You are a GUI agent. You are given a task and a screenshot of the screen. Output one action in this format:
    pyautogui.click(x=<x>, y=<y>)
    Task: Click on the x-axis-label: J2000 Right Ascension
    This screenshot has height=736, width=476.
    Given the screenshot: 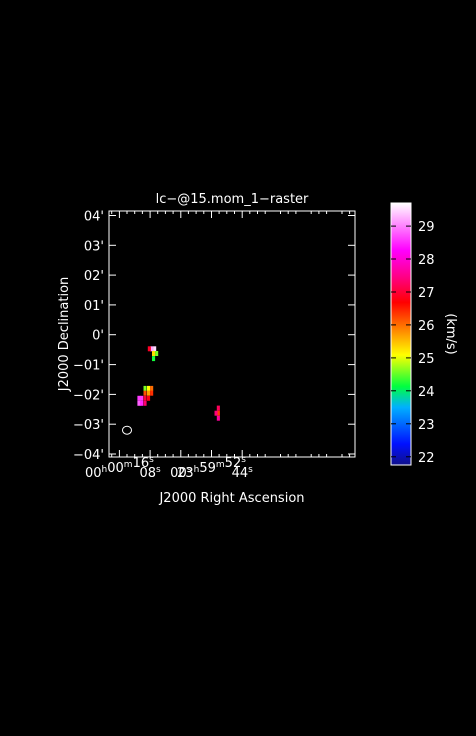 What is the action you would take?
    pyautogui.click(x=231, y=498)
    